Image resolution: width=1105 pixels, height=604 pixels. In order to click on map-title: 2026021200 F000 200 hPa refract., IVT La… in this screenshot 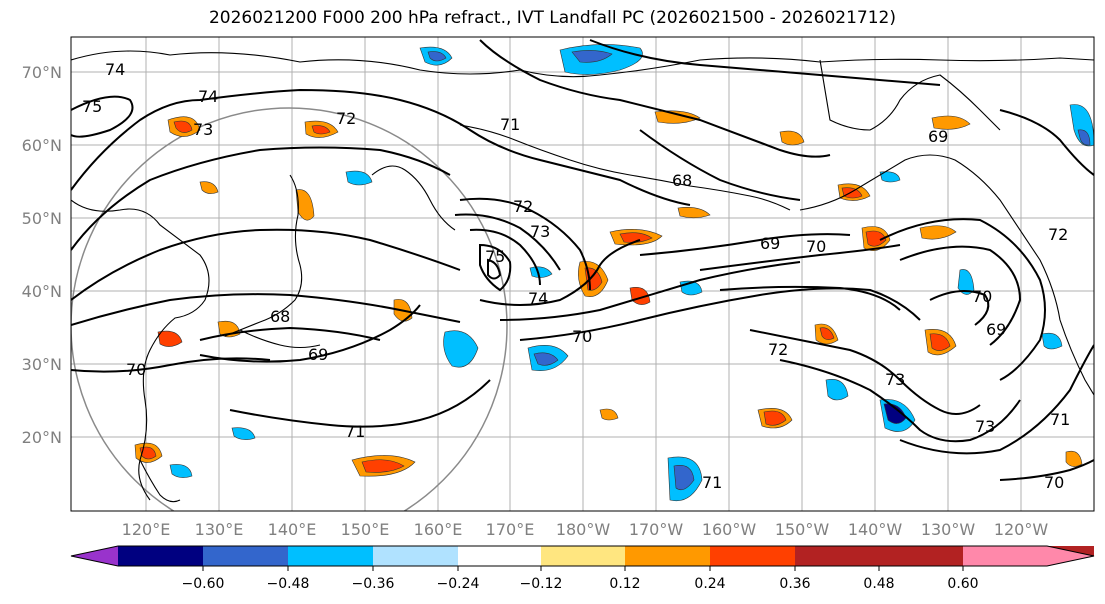, I will do `click(552, 18)`.